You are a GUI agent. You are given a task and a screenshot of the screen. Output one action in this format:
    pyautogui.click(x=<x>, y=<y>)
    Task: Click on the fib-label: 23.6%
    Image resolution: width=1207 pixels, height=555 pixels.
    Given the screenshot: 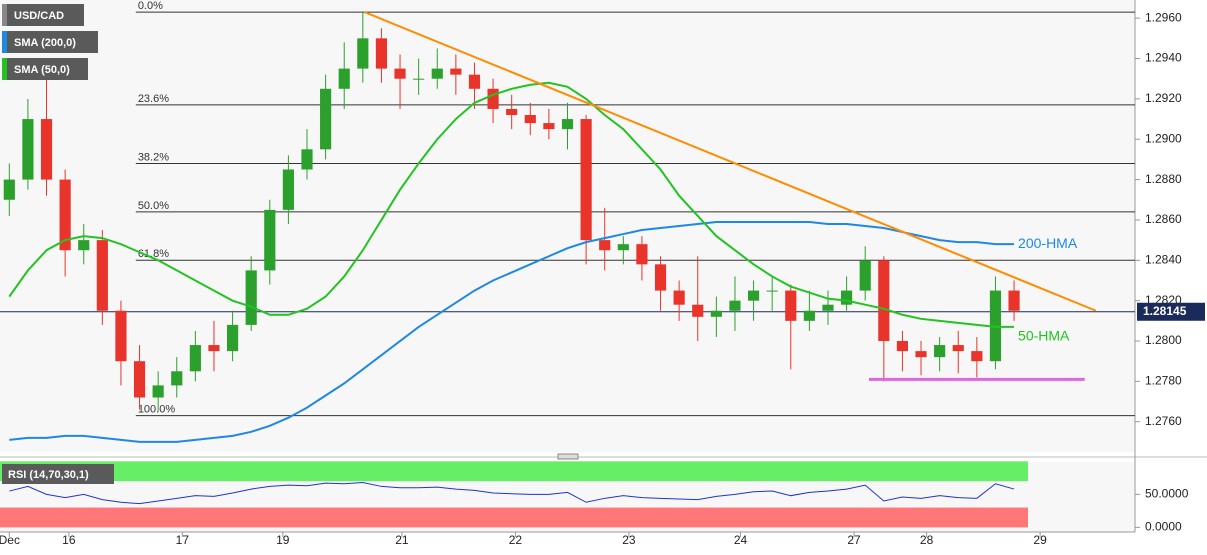 What is the action you would take?
    pyautogui.click(x=153, y=99)
    